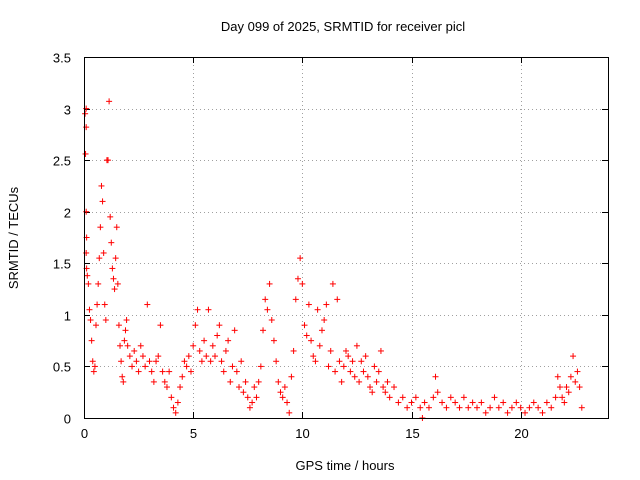 The image size is (640, 480). Describe the element at coordinates (13, 237) in the screenshot. I see `y-axis-label: SRMTID / TECUs` at that location.